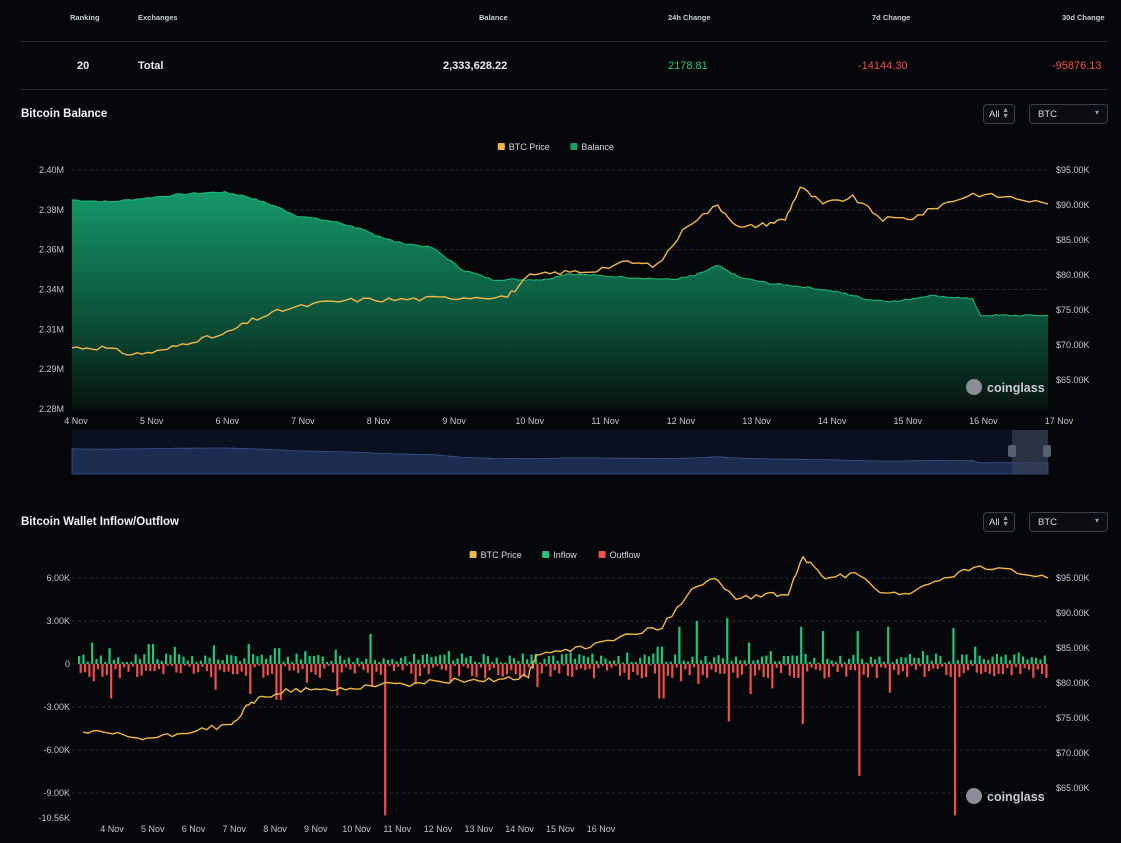  What do you see at coordinates (891, 17) in the screenshot?
I see `header-7d-change: 7d Change` at bounding box center [891, 17].